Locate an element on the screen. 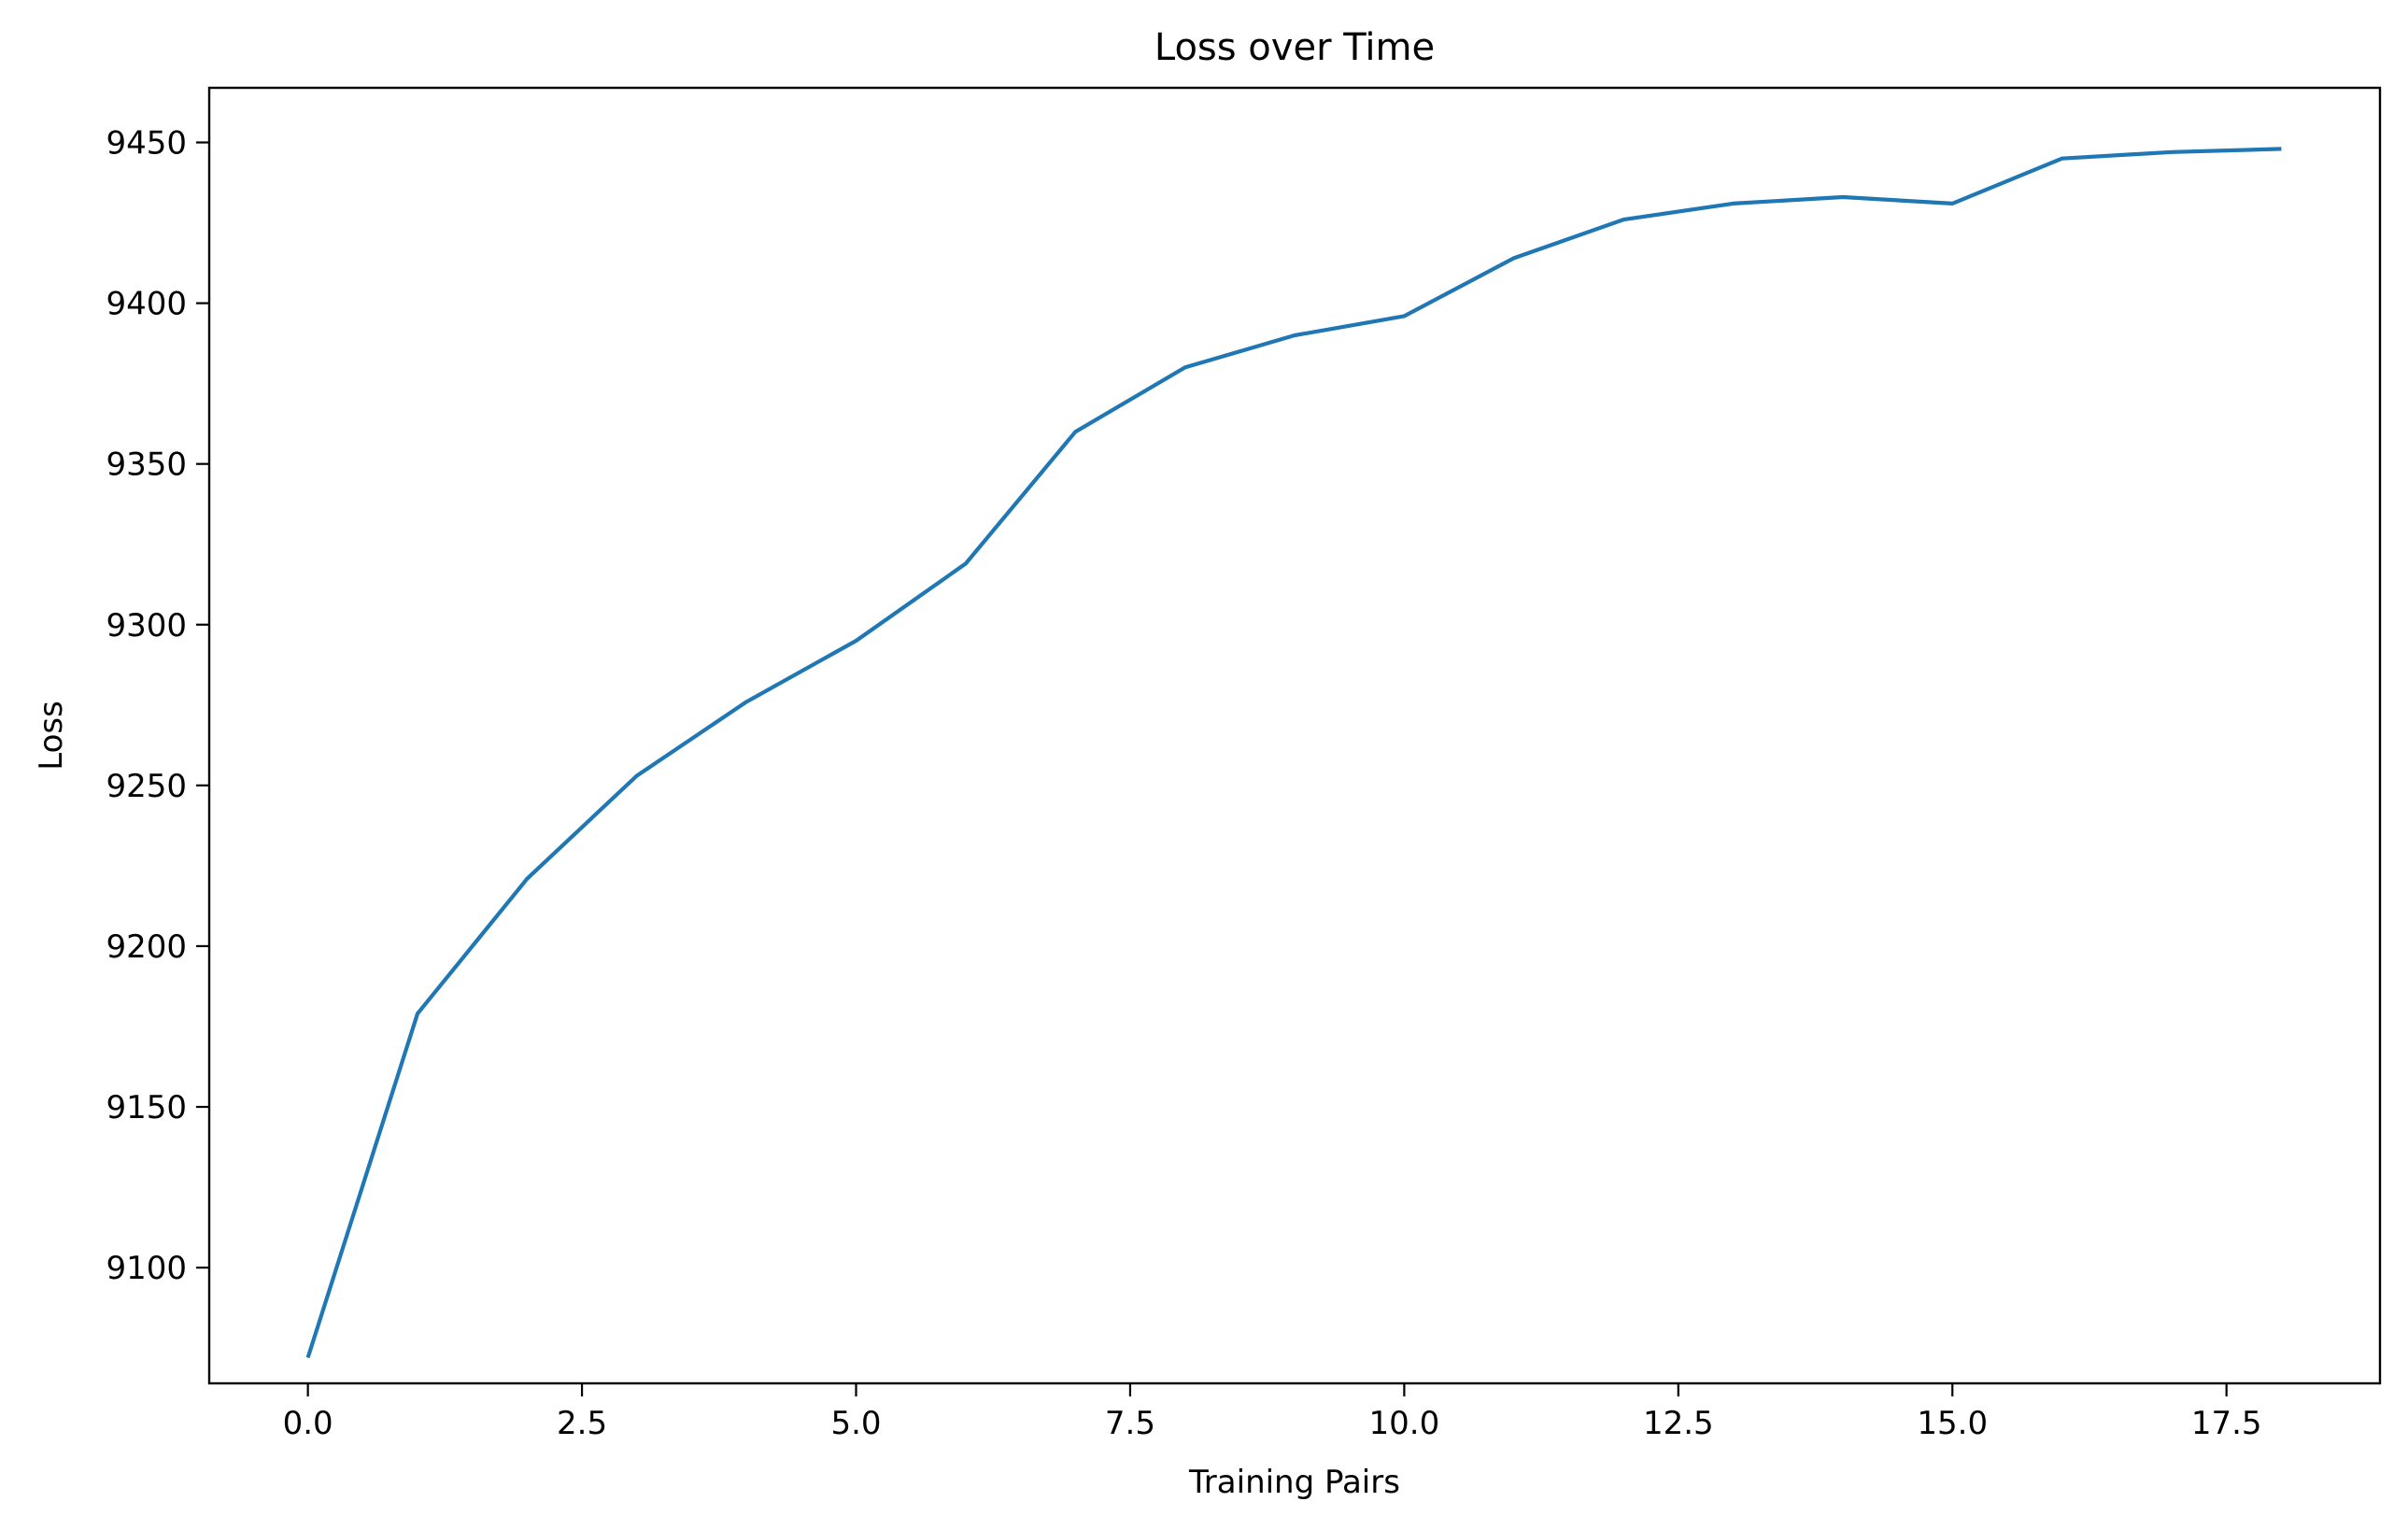  x-tick-label: 0.0 is located at coordinates (308, 1423).